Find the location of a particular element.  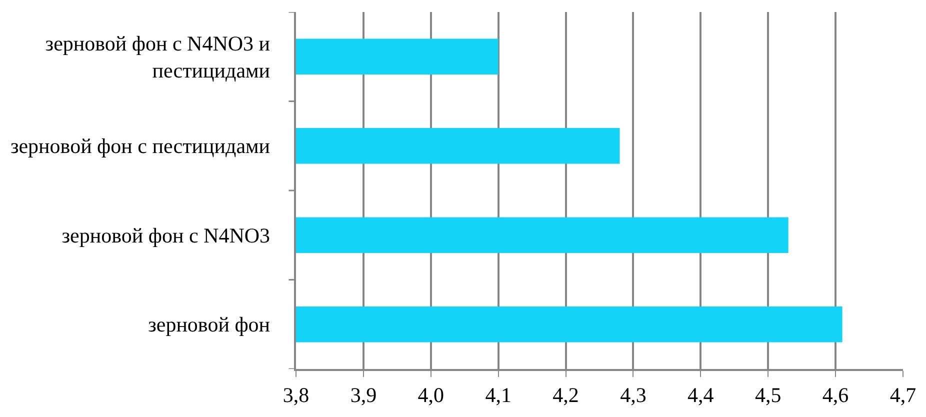

x-tick-label: 4,3 is located at coordinates (633, 394).